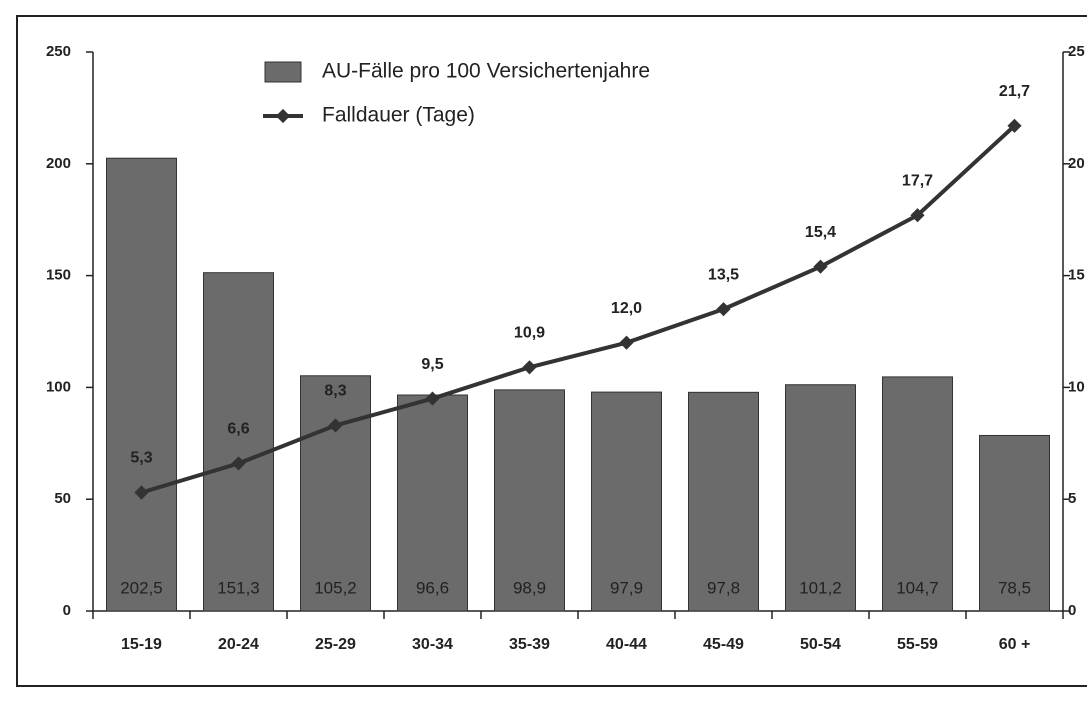  Describe the element at coordinates (1015, 644) in the screenshot. I see `x-tick-label: 60 +` at that location.